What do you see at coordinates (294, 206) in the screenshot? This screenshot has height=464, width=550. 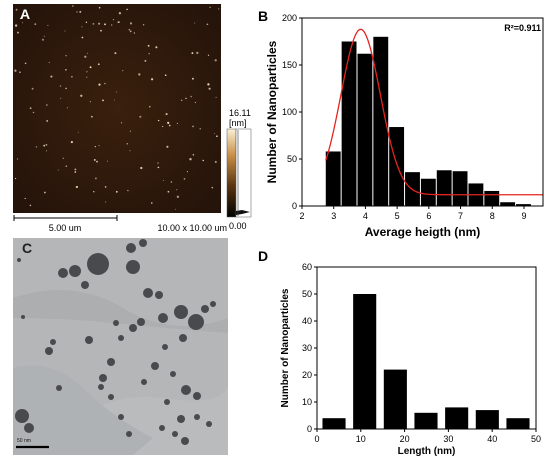 I see `y-tick-label: 0` at bounding box center [294, 206].